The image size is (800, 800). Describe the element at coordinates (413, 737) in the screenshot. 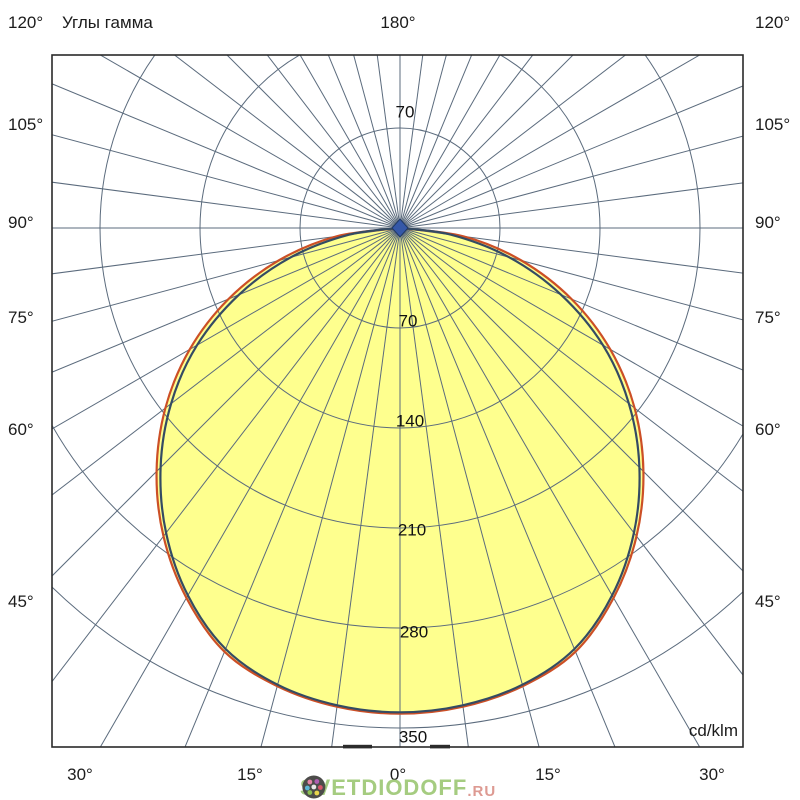

I see `radial-tick-350: 350` at that location.